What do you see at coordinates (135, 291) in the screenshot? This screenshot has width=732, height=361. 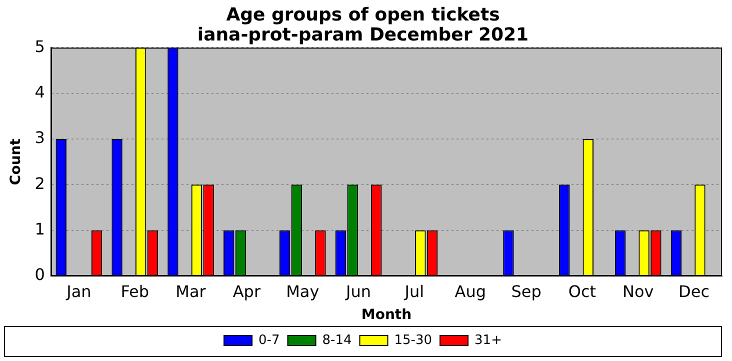 I see `x-tick-label: Feb` at bounding box center [135, 291].